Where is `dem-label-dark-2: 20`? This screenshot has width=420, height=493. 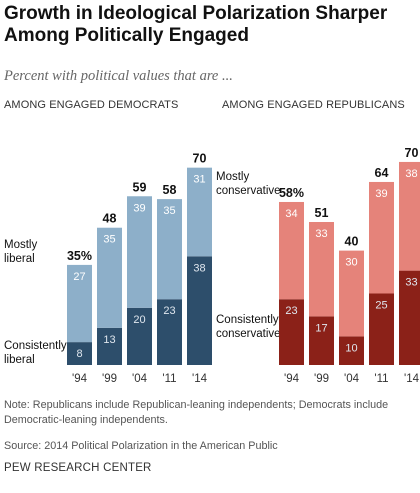
dem-label-dark-2: 20 is located at coordinates (139, 320).